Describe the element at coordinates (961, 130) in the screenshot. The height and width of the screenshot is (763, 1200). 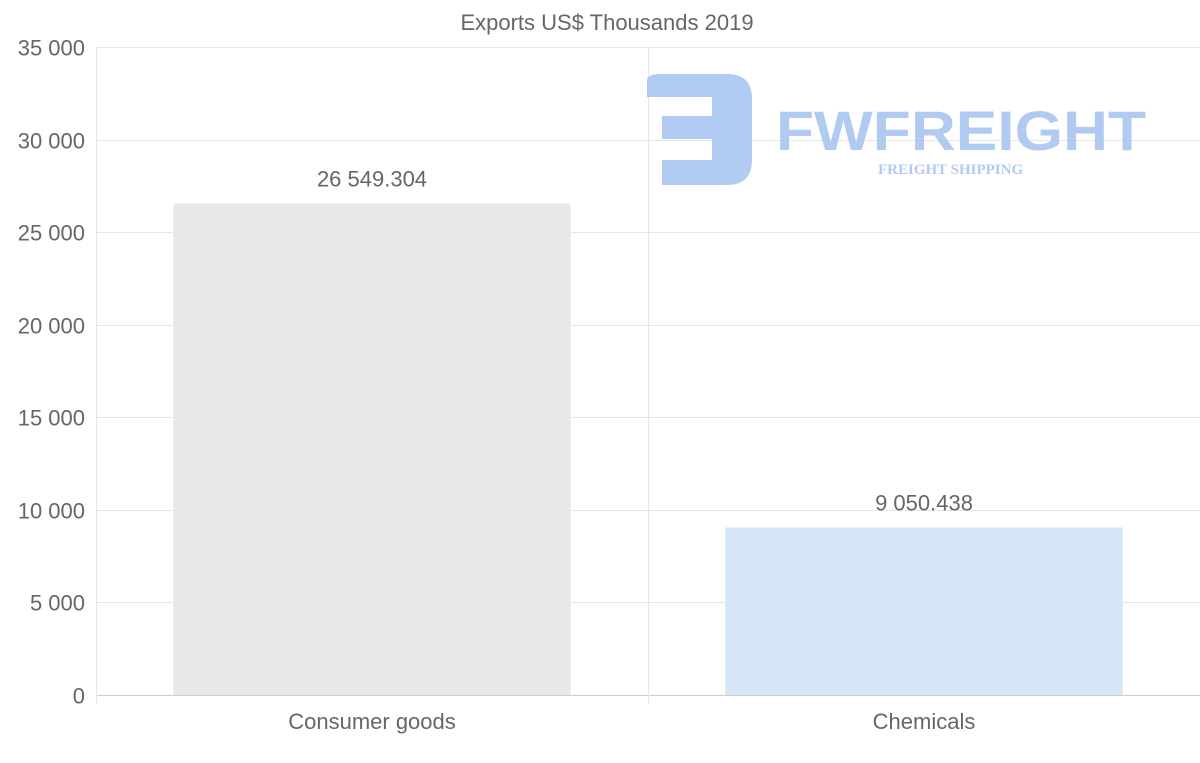
I see `logo-brand-text: FWFREIGHT` at that location.